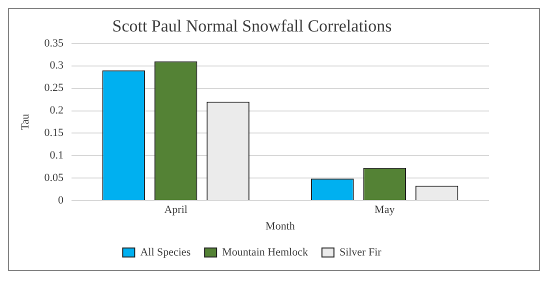  Describe the element at coordinates (54, 178) in the screenshot. I see `y-tick-label: 0.05` at that location.